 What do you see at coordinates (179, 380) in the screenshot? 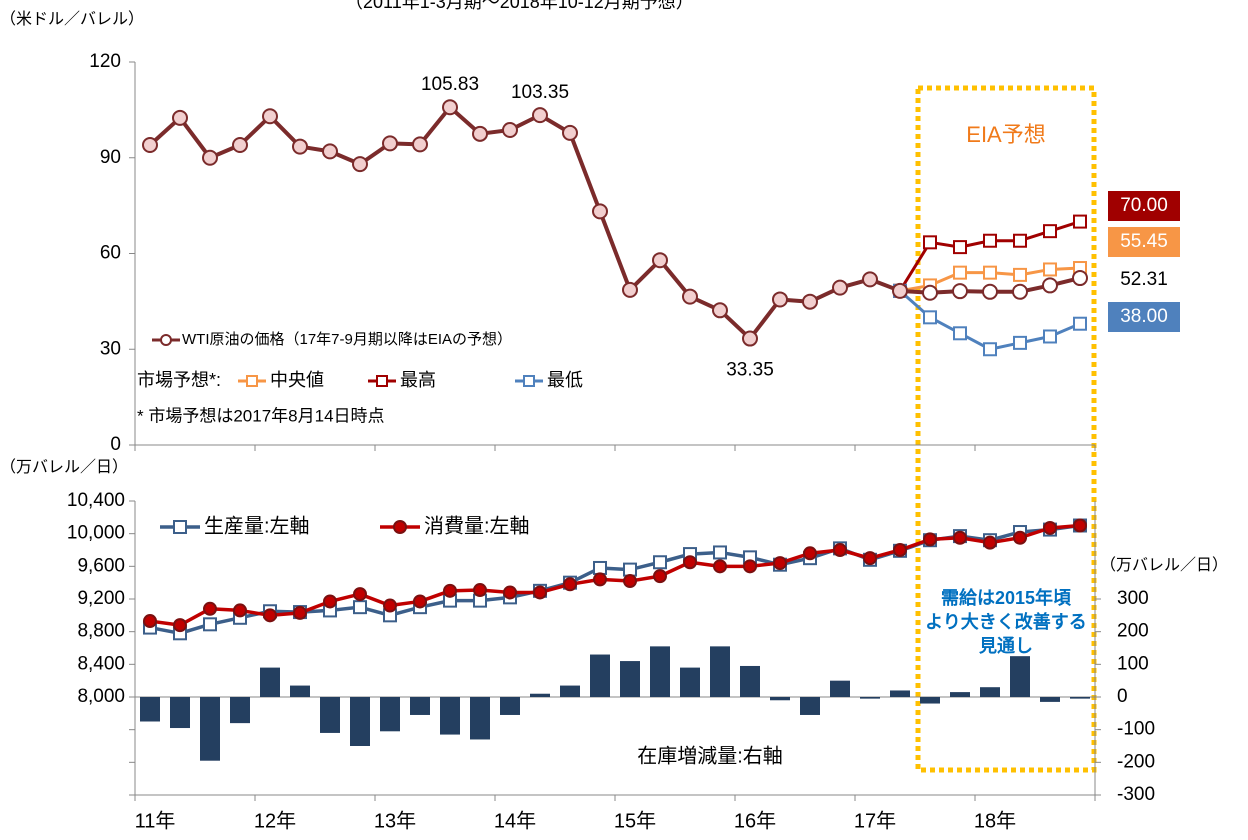
I see `legend-title: 市場予想*:` at bounding box center [179, 380].